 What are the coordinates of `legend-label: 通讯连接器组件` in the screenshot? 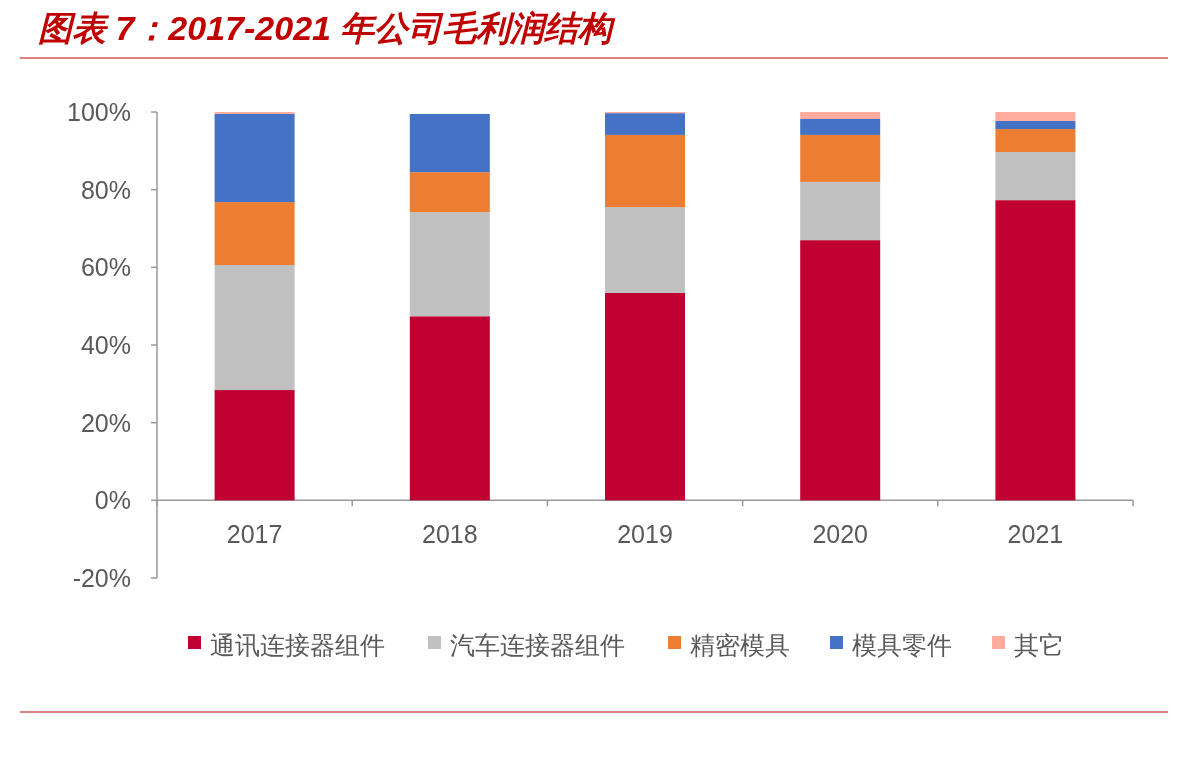 It's located at (297, 645).